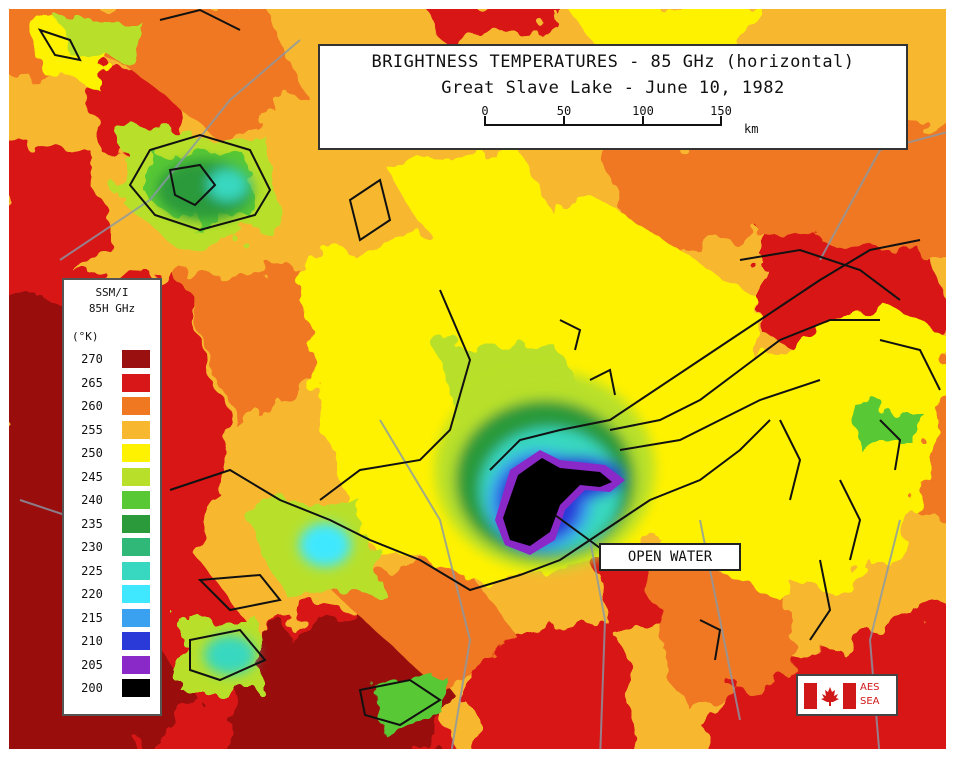 This screenshot has height=762, width=955. I want to click on legend-row: 245, so click(112, 476).